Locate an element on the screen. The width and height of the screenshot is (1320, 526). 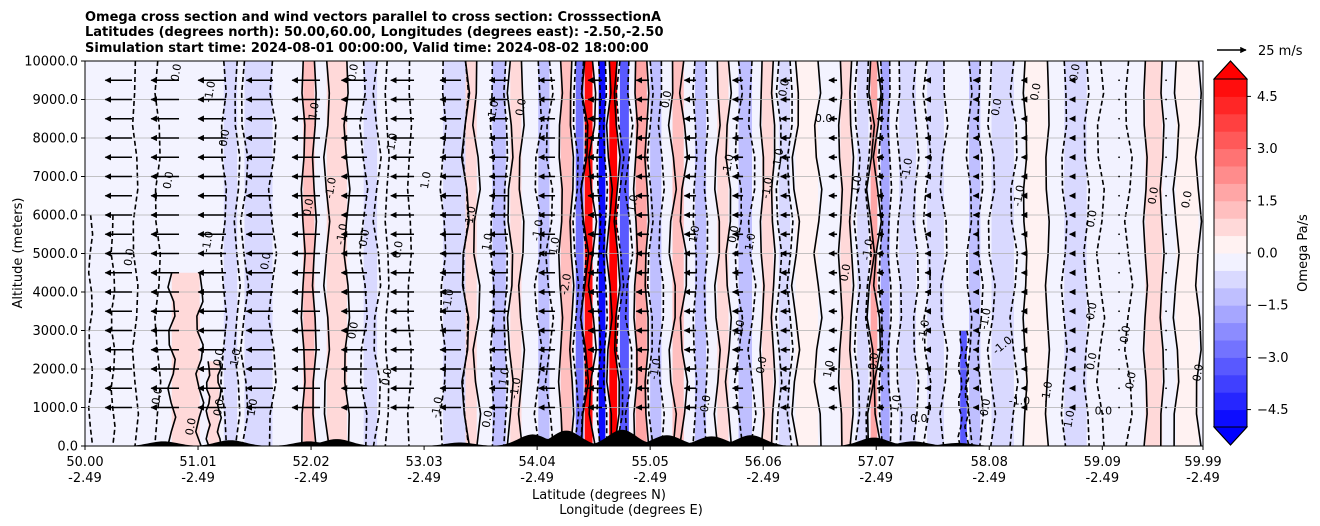
y-tick-label: 5000.0 is located at coordinates (56, 254).